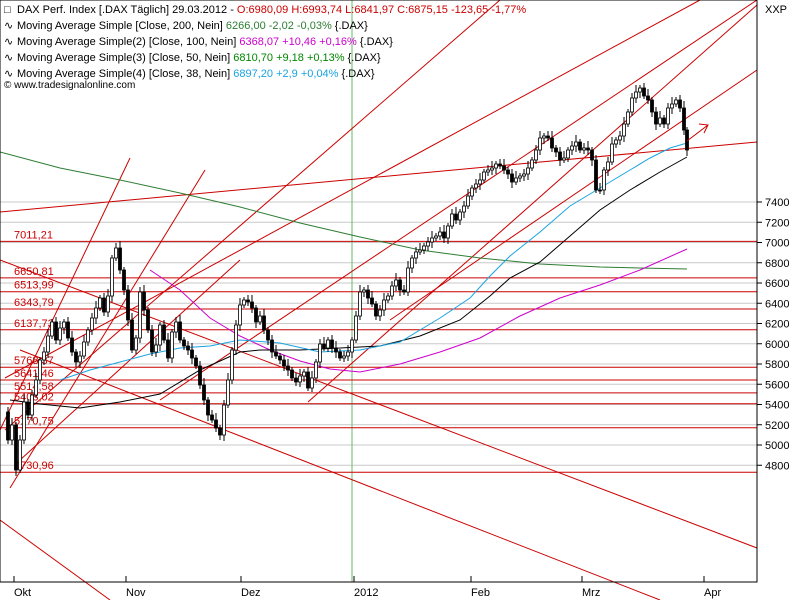 Image resolution: width=800 pixels, height=600 pixels. Describe the element at coordinates (278, 26) in the screenshot. I see `legend-value: 6266,00 -2,02 -0,03%` at that location.